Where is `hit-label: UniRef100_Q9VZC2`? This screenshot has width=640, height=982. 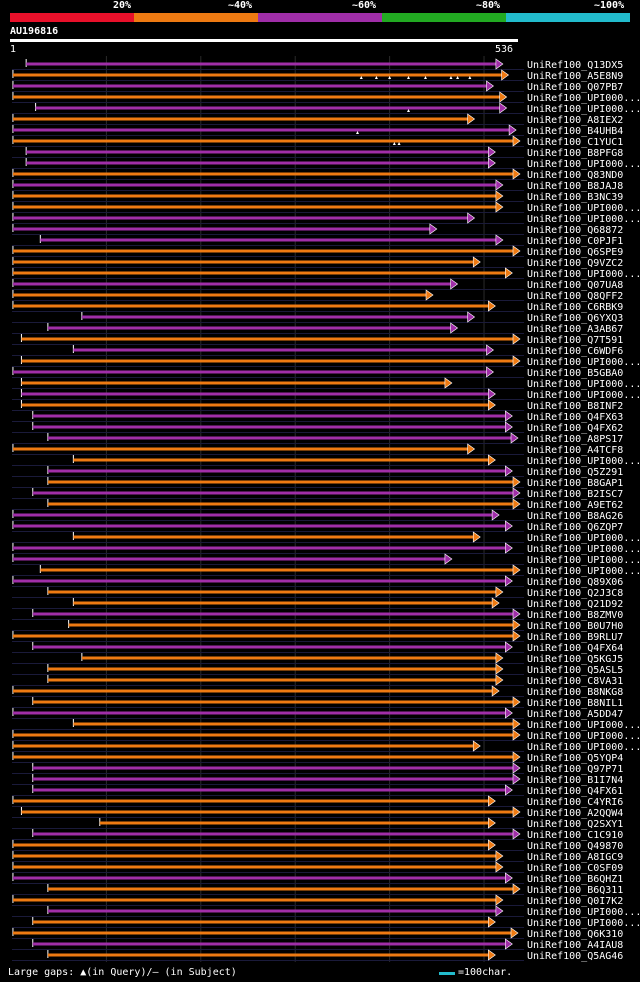 hit-label: UniRef100_Q9VZC2 is located at coordinates (575, 263).